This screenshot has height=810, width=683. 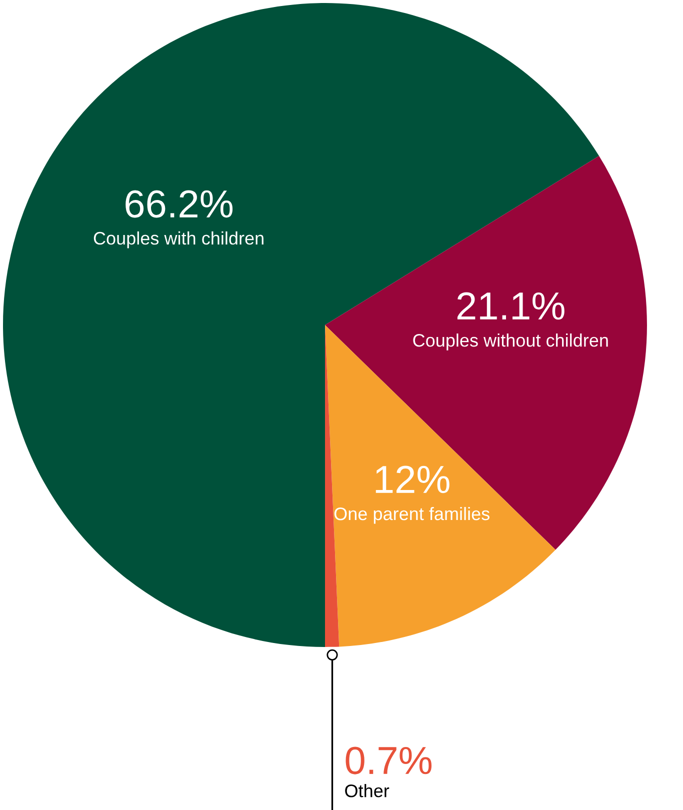 I want to click on slice-label: One parent families, so click(x=412, y=515).